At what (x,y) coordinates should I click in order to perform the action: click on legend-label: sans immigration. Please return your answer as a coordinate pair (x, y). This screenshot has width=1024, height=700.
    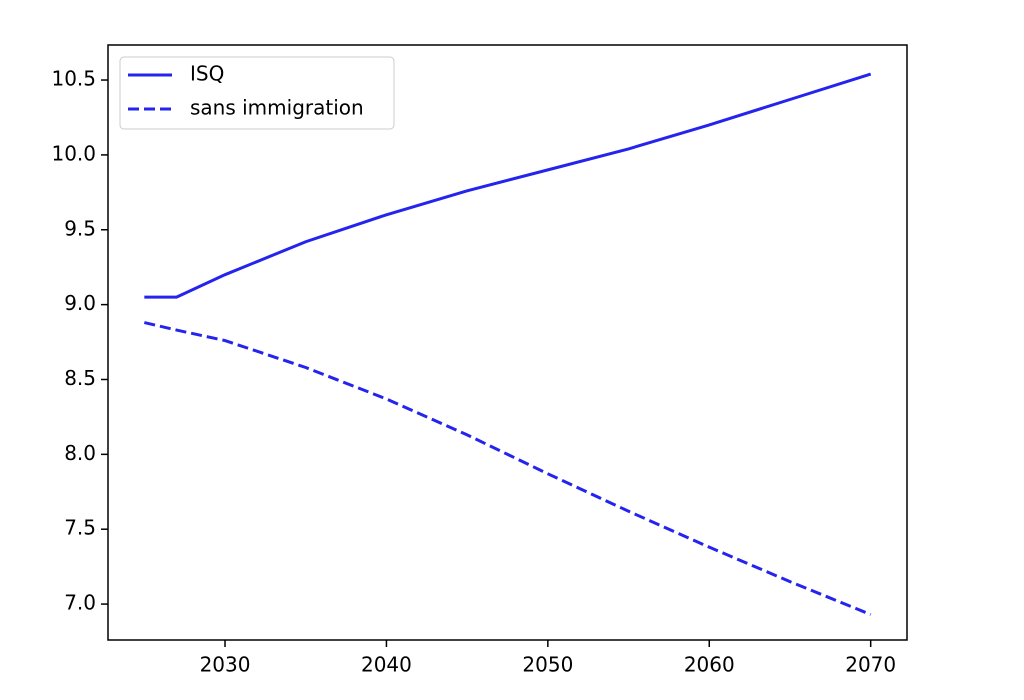
    Looking at the image, I should click on (277, 108).